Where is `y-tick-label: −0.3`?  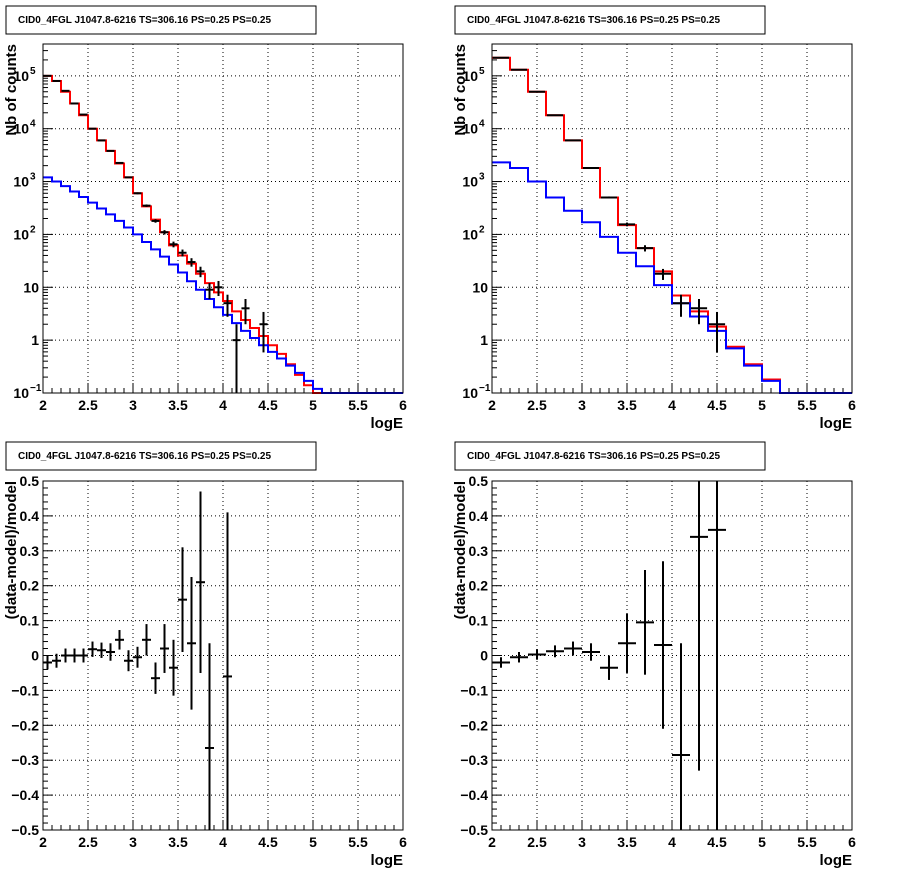 y-tick-label: −0.3 is located at coordinates (474, 760).